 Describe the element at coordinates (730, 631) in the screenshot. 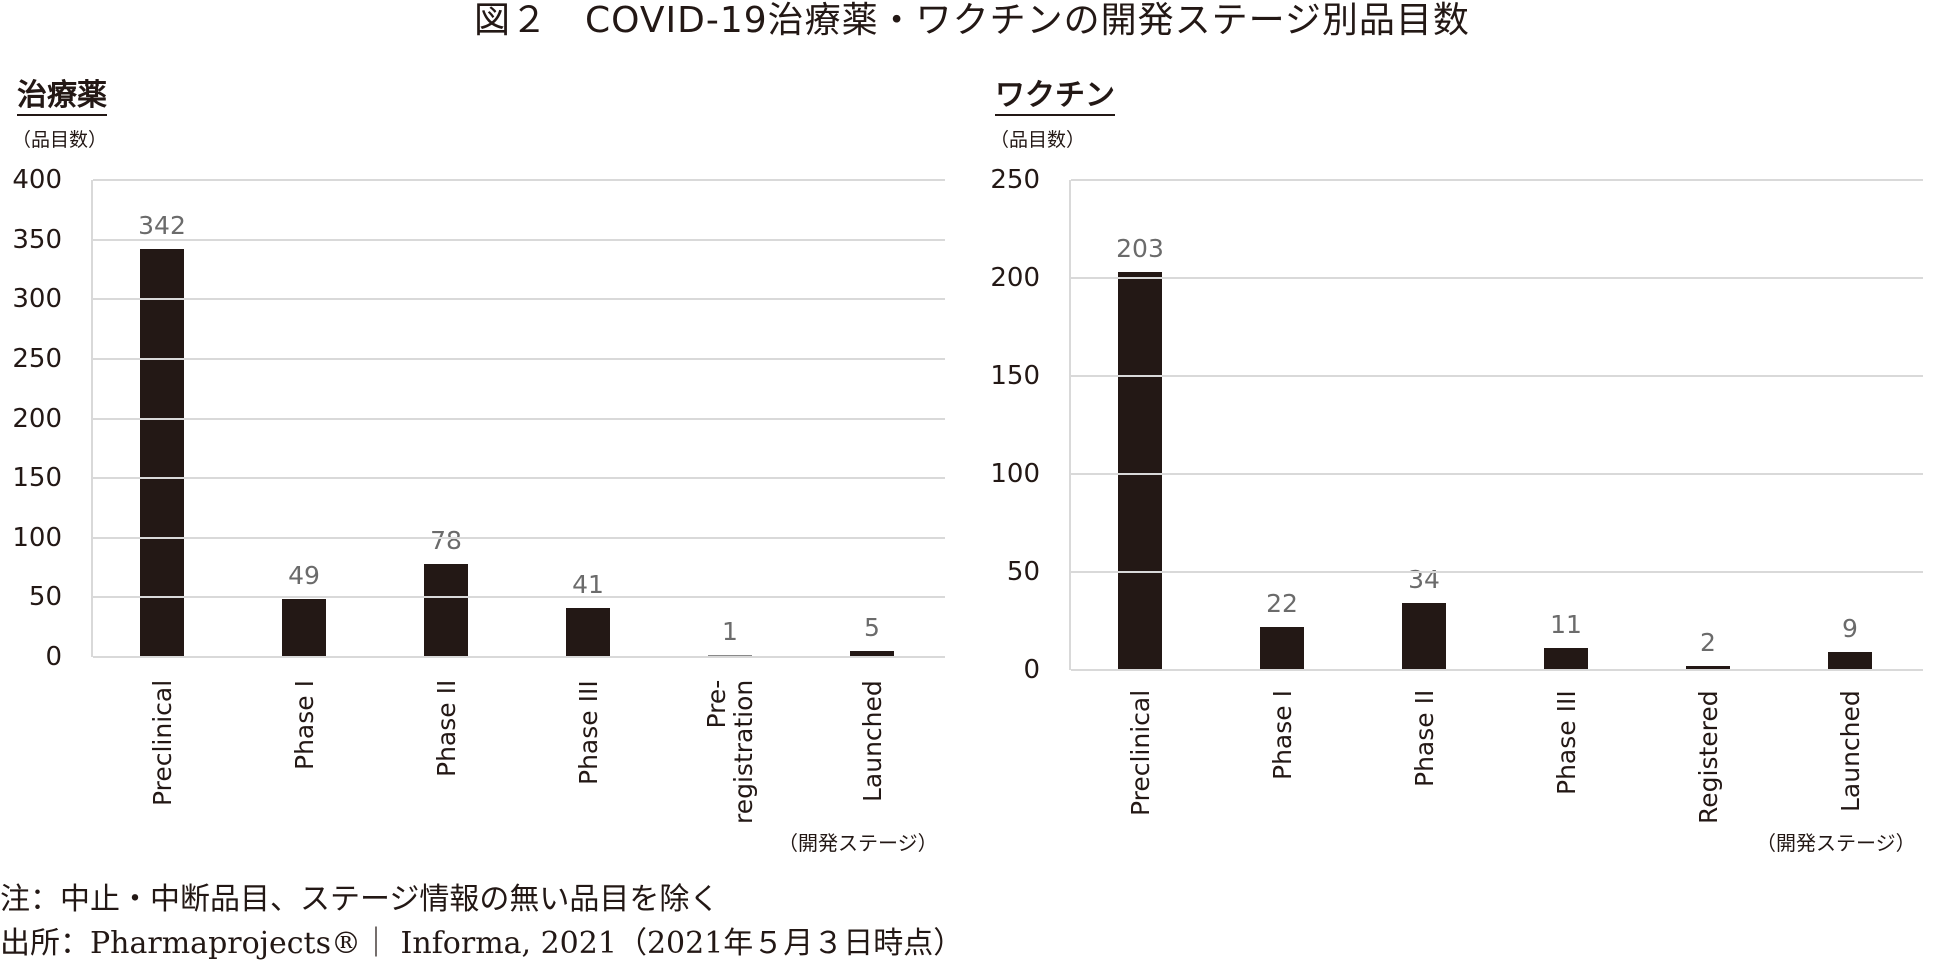

I see `data-label: 1` at that location.